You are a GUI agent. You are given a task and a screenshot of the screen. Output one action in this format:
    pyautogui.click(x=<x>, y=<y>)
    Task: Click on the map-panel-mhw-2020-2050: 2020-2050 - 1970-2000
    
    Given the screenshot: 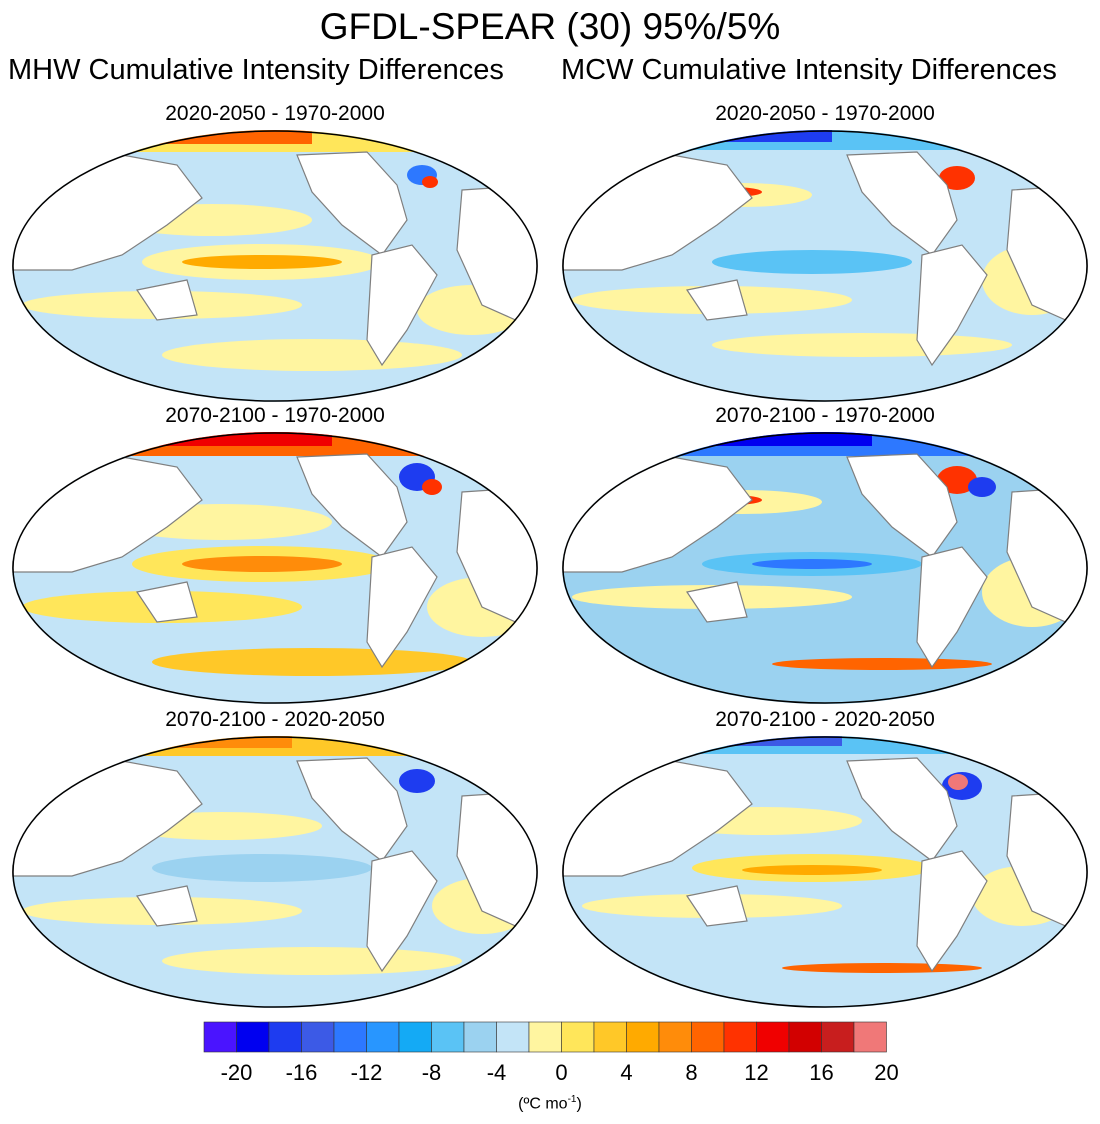 What is the action you would take?
    pyautogui.click(x=275, y=252)
    